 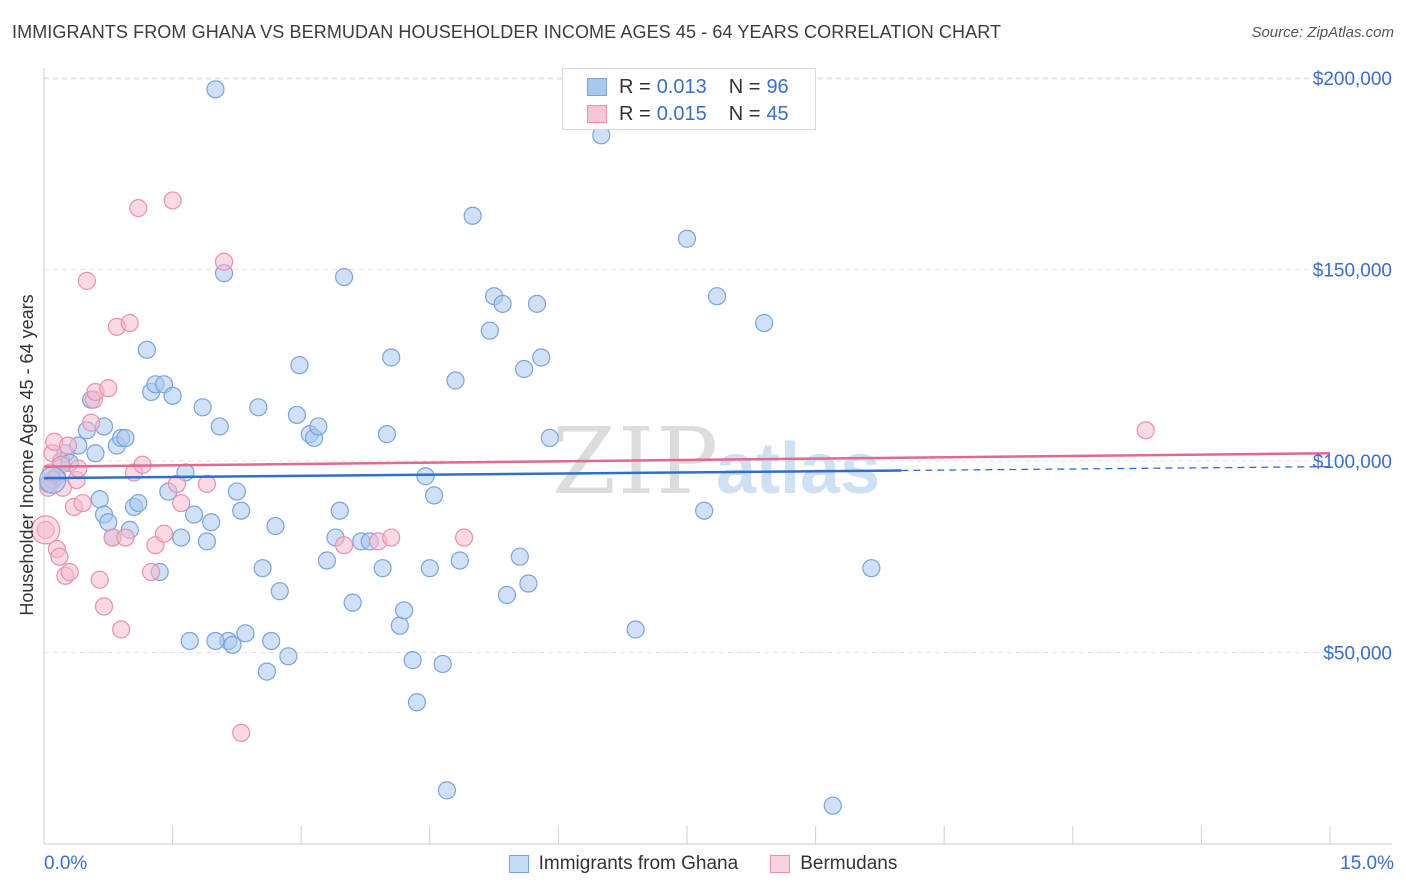 I want to click on x-tick-label: 0.0%, so click(x=65, y=863).